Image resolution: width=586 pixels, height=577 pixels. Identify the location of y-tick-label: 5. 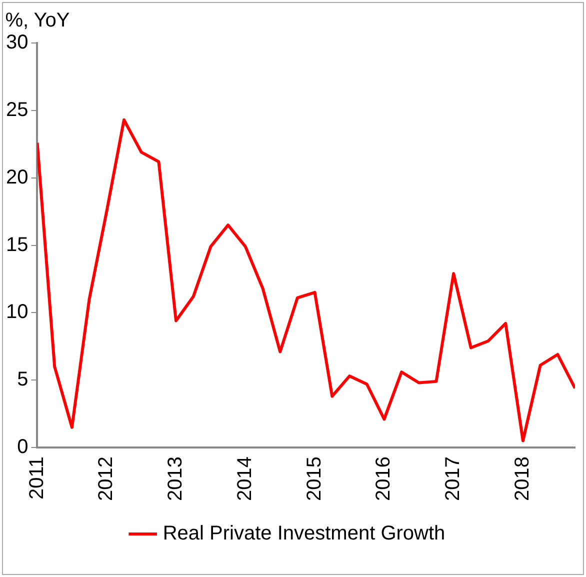
(22, 379).